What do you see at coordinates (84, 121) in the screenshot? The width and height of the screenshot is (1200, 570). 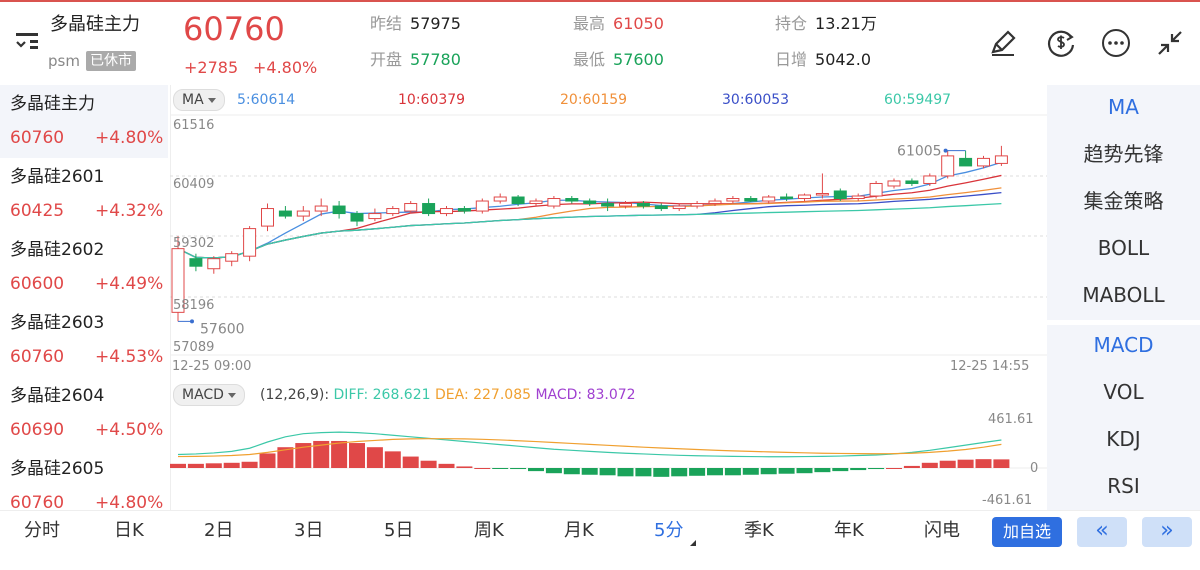 I see `contract-list-item: 多晶硅主力 60760 +4.80%` at bounding box center [84, 121].